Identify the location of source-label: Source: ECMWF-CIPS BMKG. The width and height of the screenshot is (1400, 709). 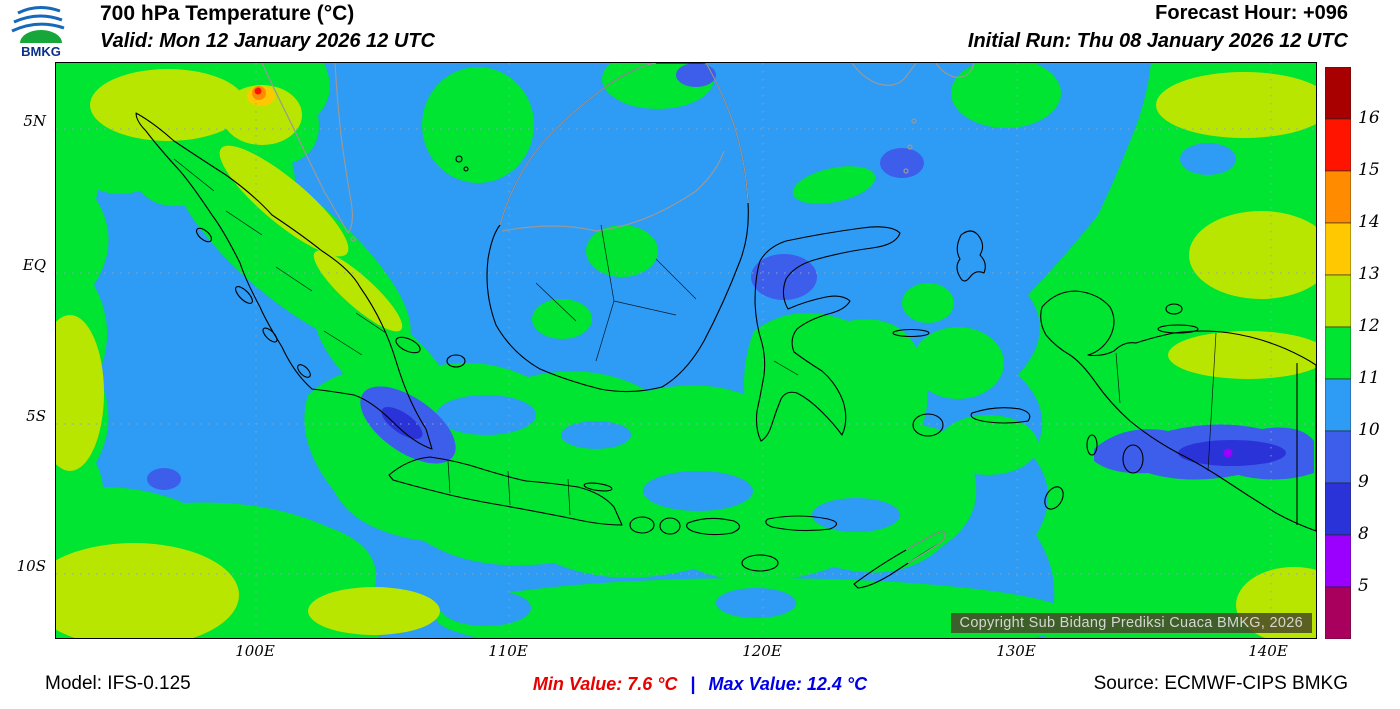
(1220, 683).